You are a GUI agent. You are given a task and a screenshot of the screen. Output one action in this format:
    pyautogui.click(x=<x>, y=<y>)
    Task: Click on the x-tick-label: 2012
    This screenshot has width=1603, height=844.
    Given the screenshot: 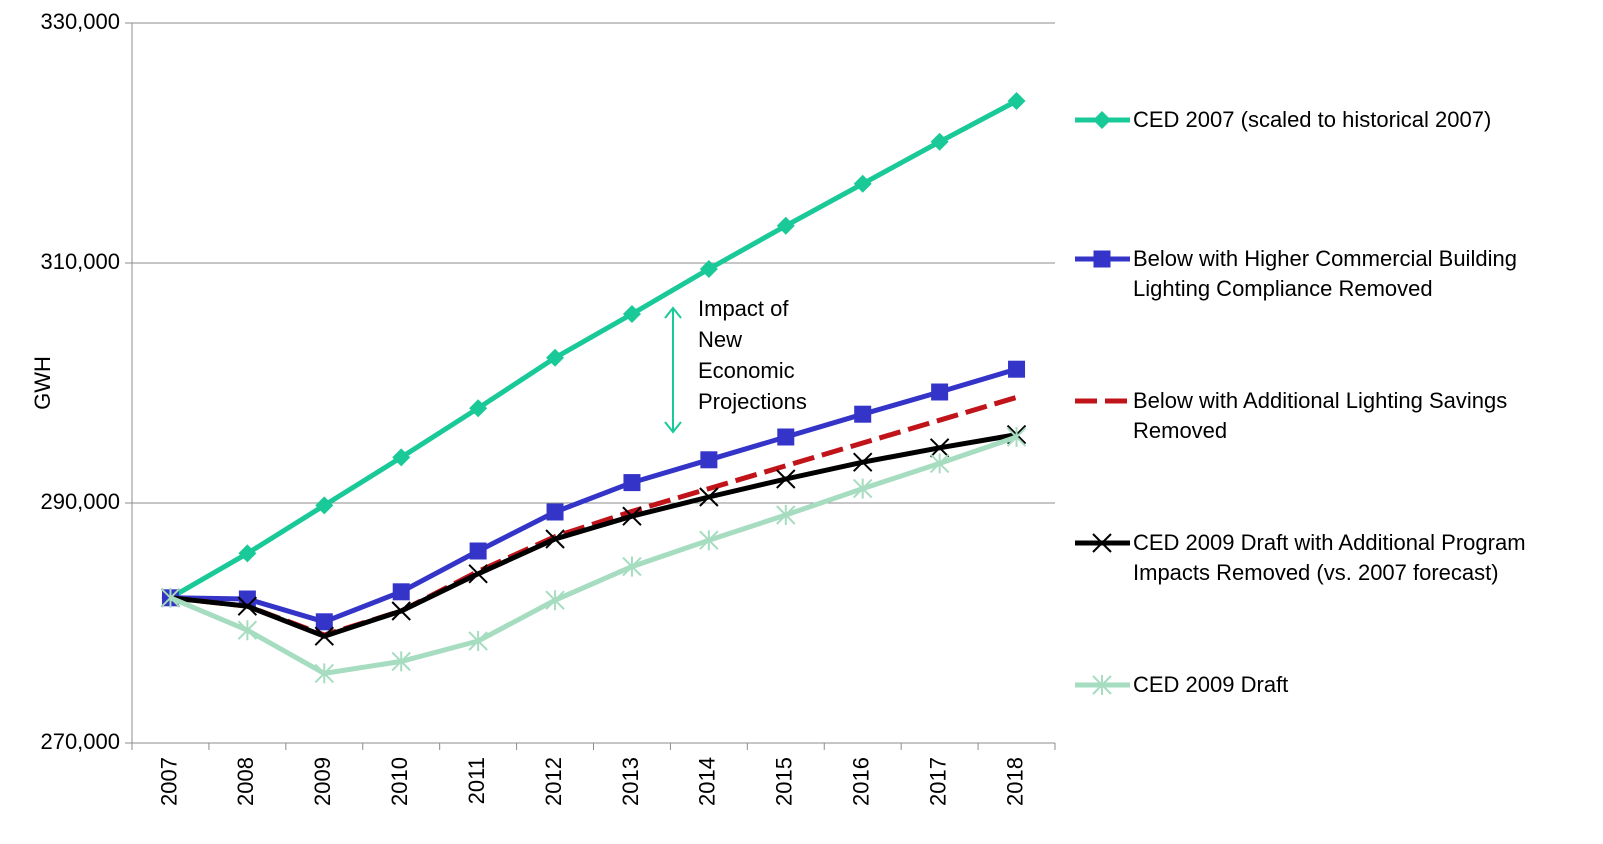 What is the action you would take?
    pyautogui.click(x=553, y=781)
    